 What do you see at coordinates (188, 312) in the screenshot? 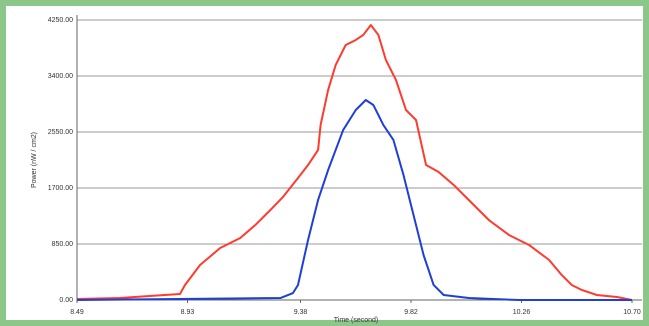
I see `x-tick-label: 8.93` at bounding box center [188, 312].